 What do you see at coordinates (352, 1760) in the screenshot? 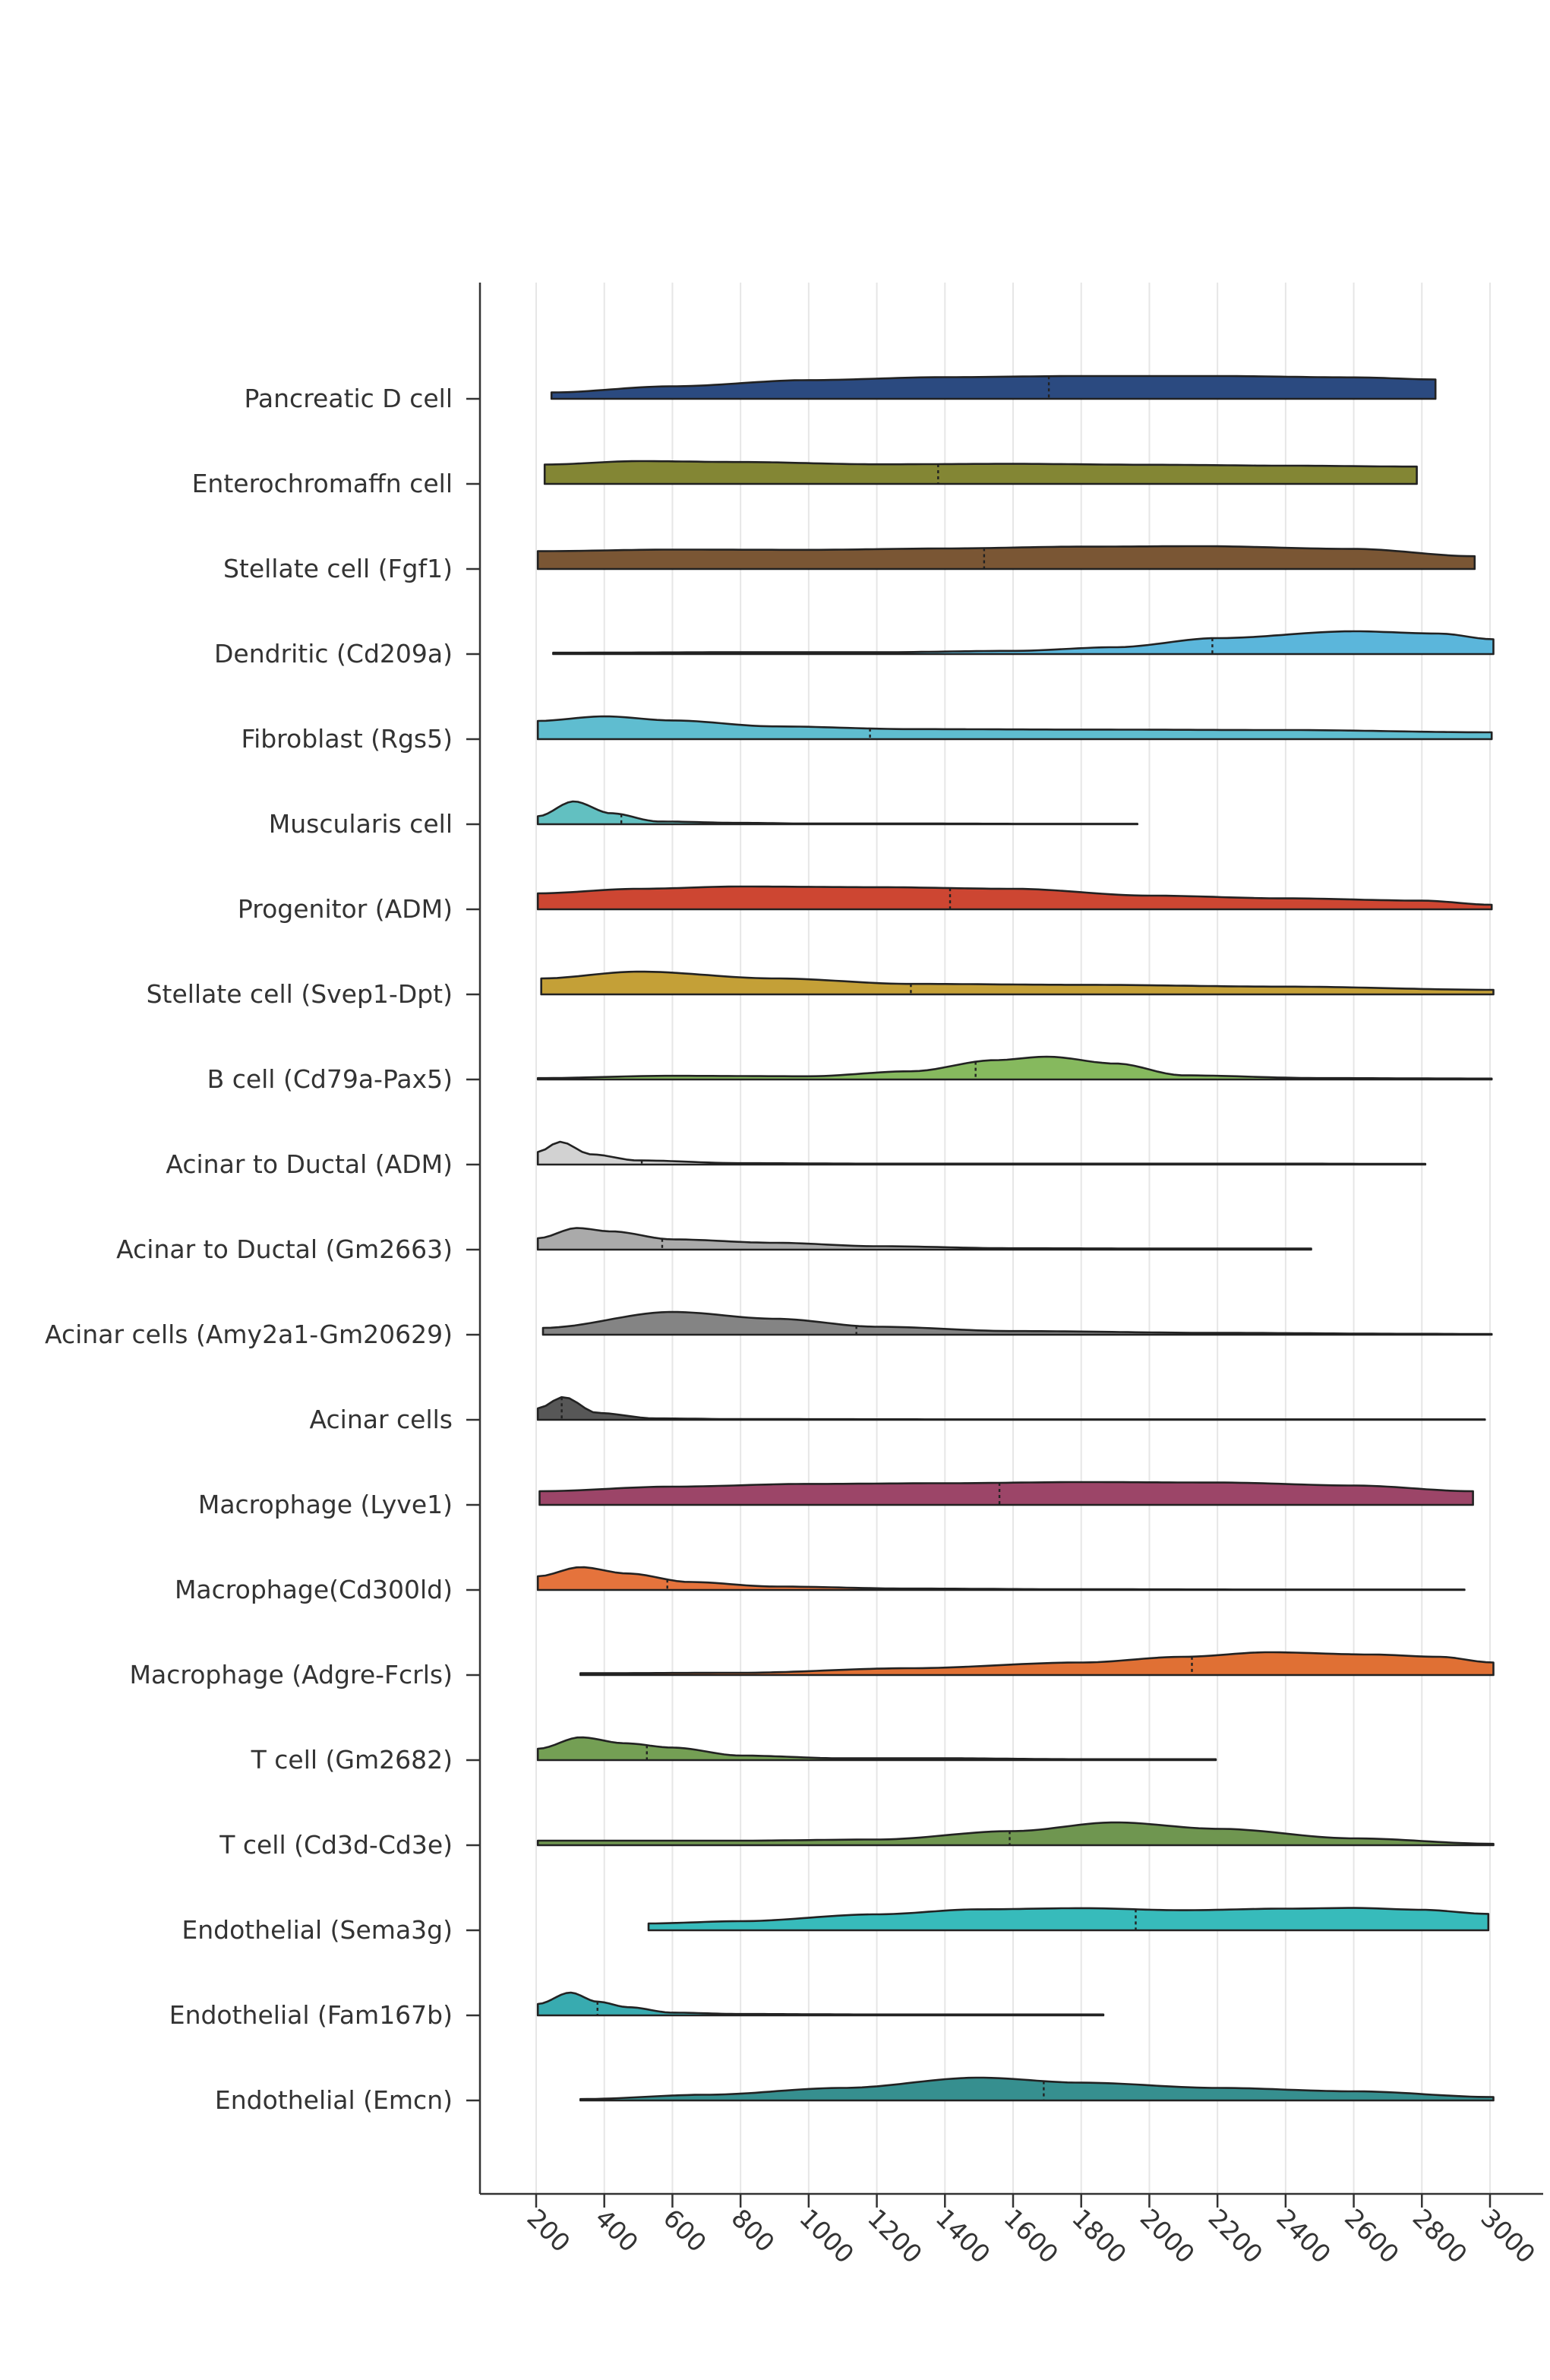
I see `y-tick-label: T cell (Gm2682)` at bounding box center [352, 1760].